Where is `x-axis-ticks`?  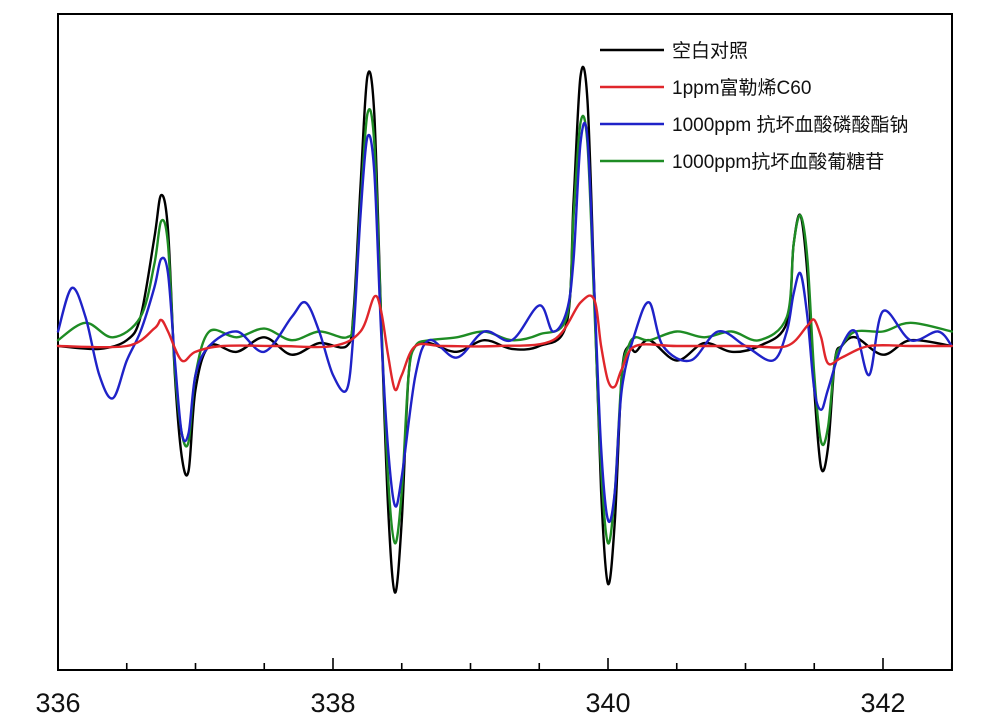 x-axis-ticks is located at coordinates (505, 664).